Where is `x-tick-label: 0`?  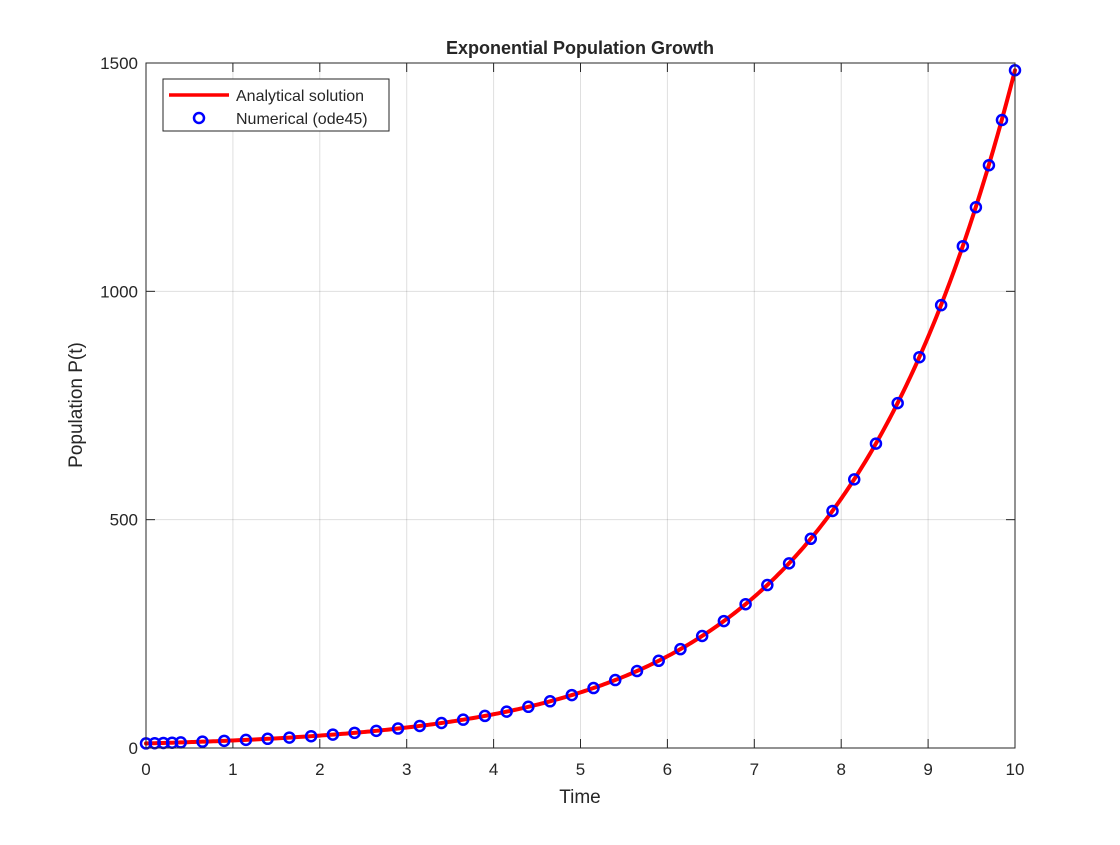 x-tick-label: 0 is located at coordinates (145, 769).